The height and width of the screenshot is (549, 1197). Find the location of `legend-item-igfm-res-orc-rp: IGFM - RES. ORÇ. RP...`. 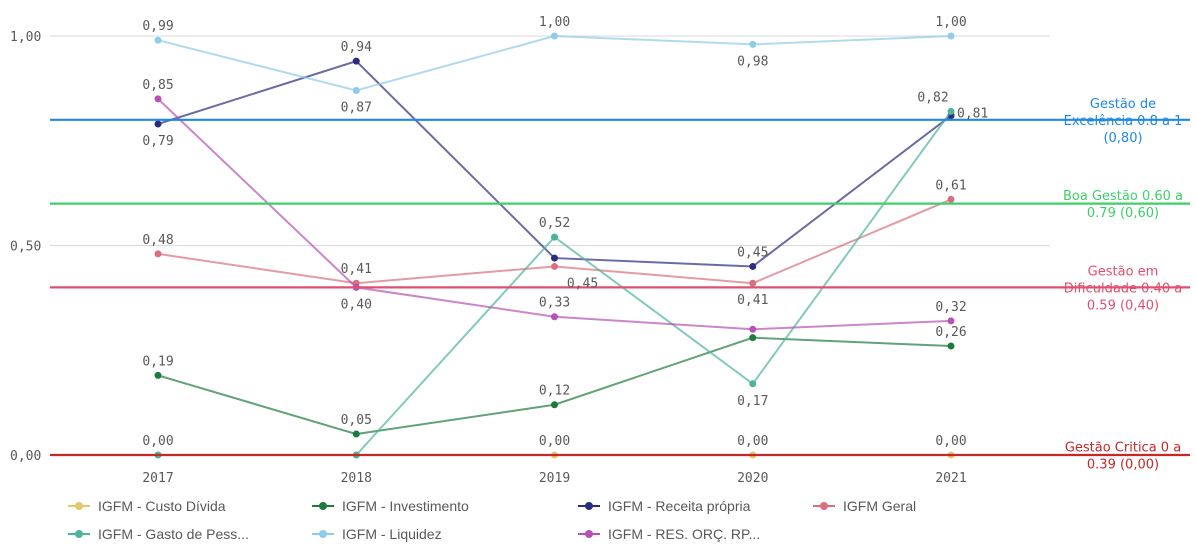

legend-item-igfm-res-orc-rp: IGFM - RES. ORÇ. RP... is located at coordinates (669, 534).